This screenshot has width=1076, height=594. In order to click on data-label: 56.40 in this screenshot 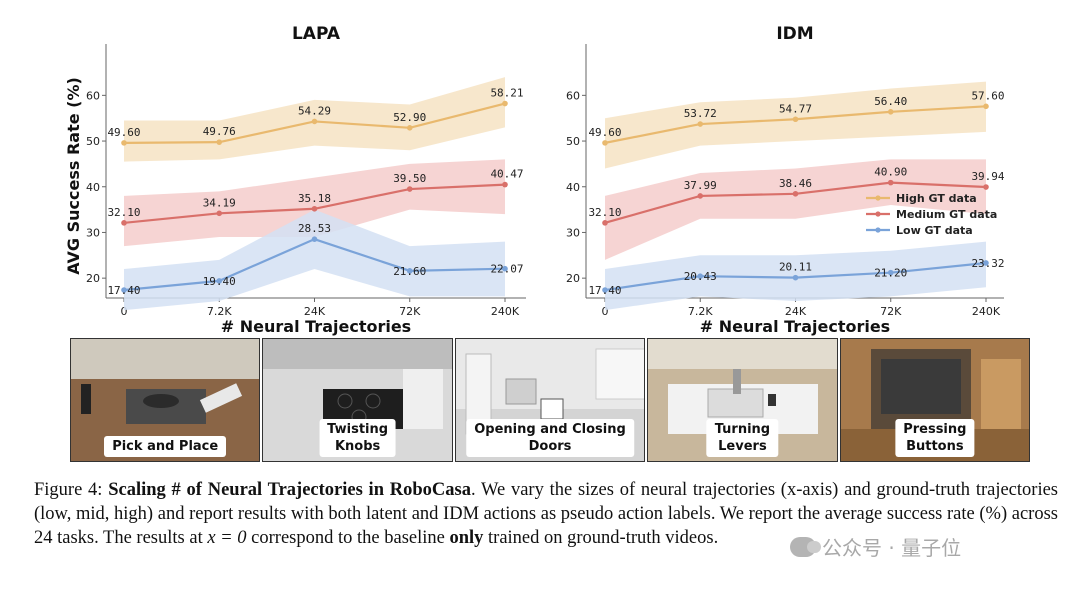, I will do `click(890, 101)`.